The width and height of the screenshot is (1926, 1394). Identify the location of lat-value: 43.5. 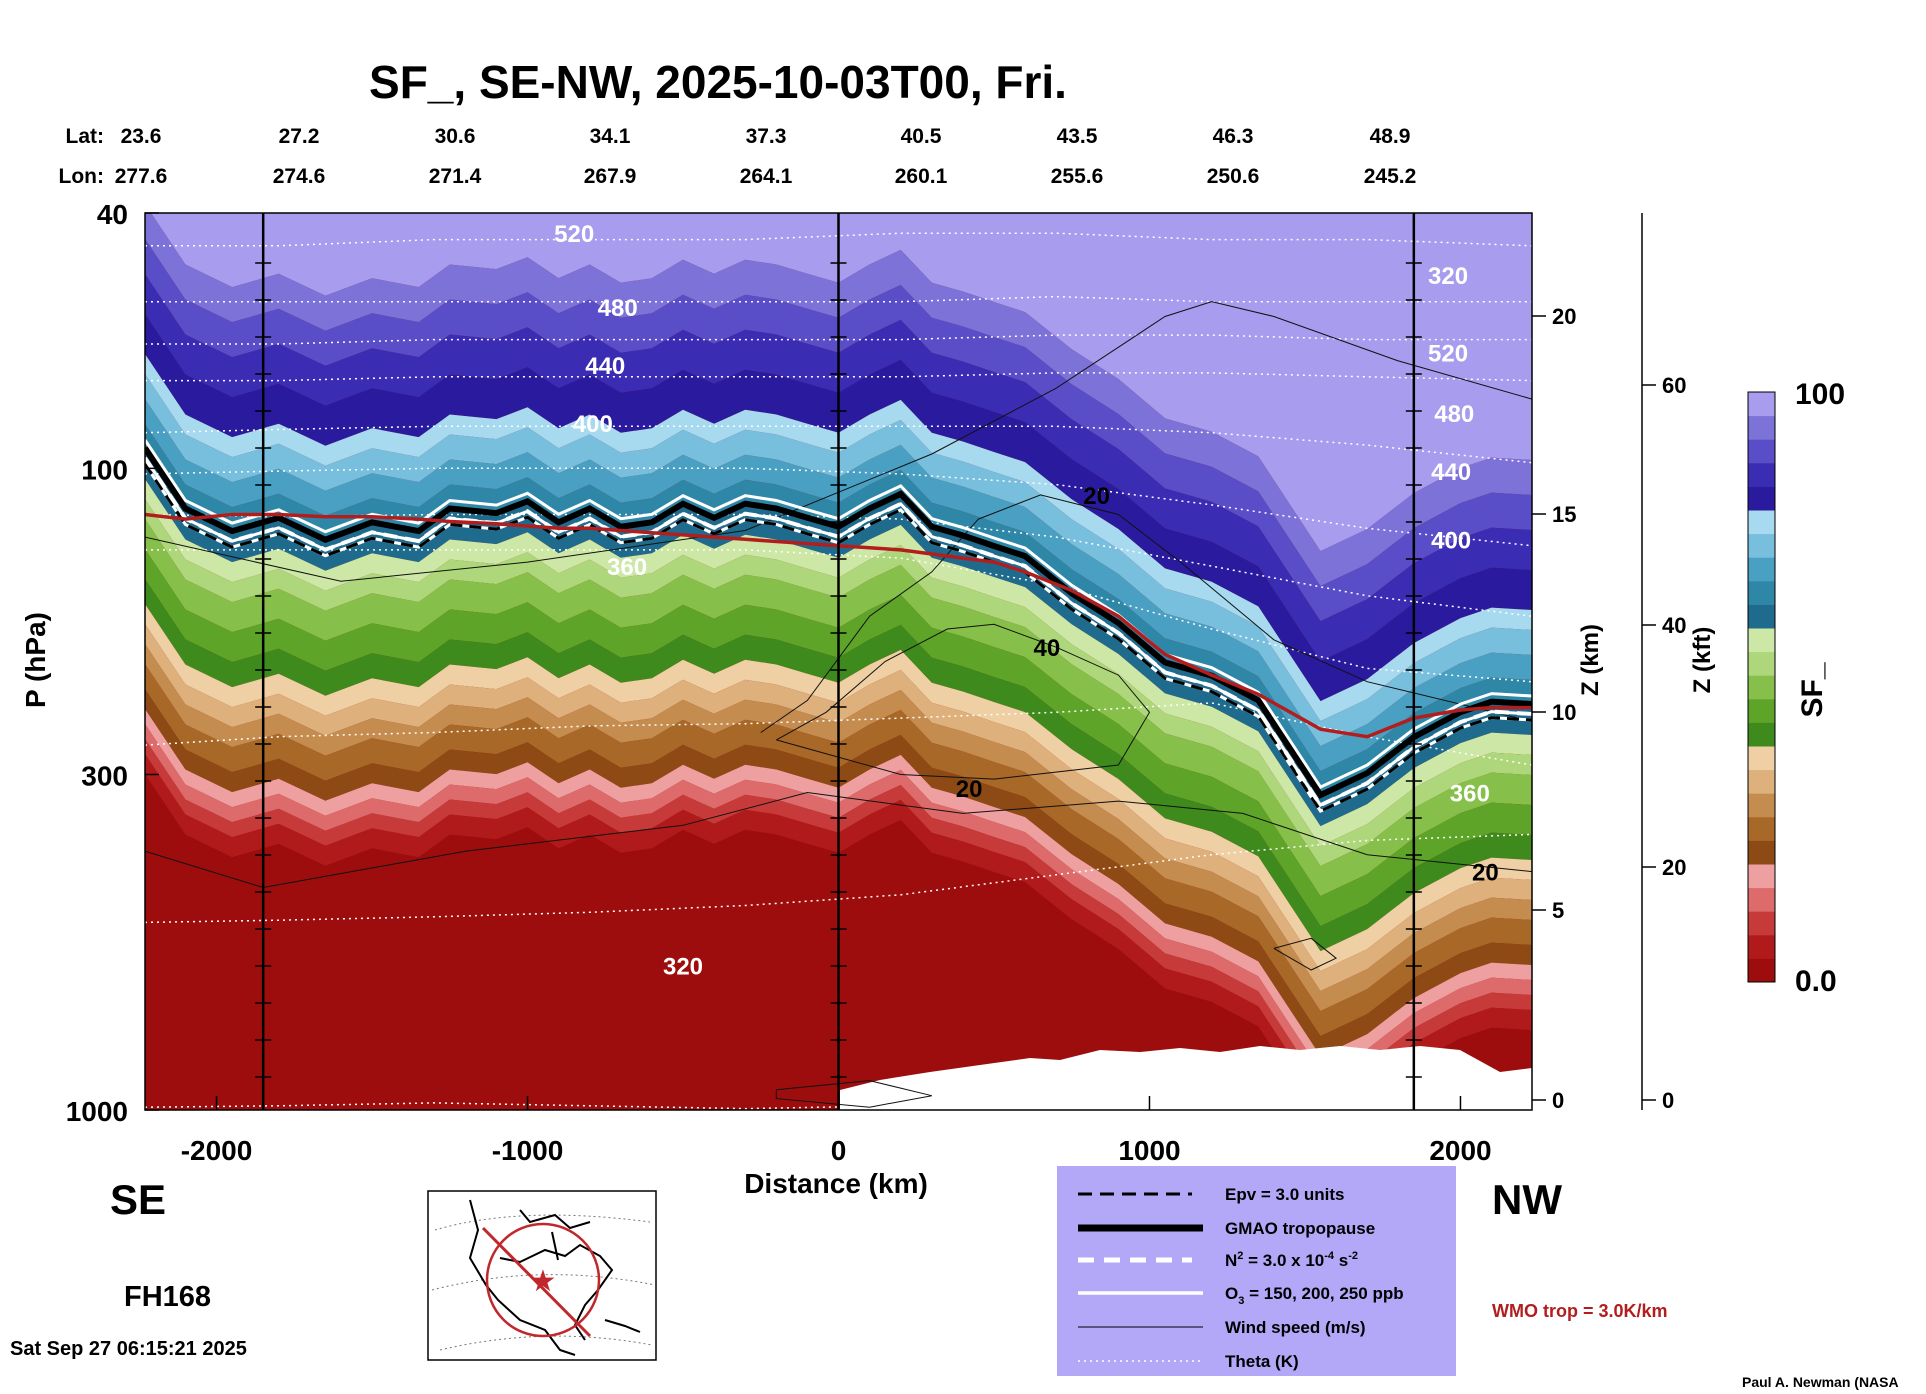
(1077, 136).